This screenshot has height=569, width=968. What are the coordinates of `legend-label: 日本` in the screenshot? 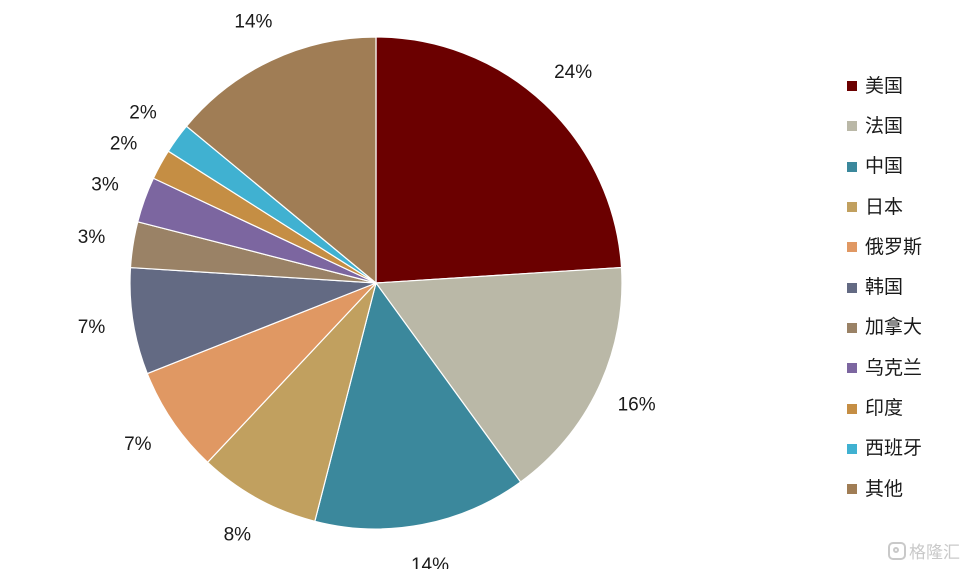 It's located at (884, 206).